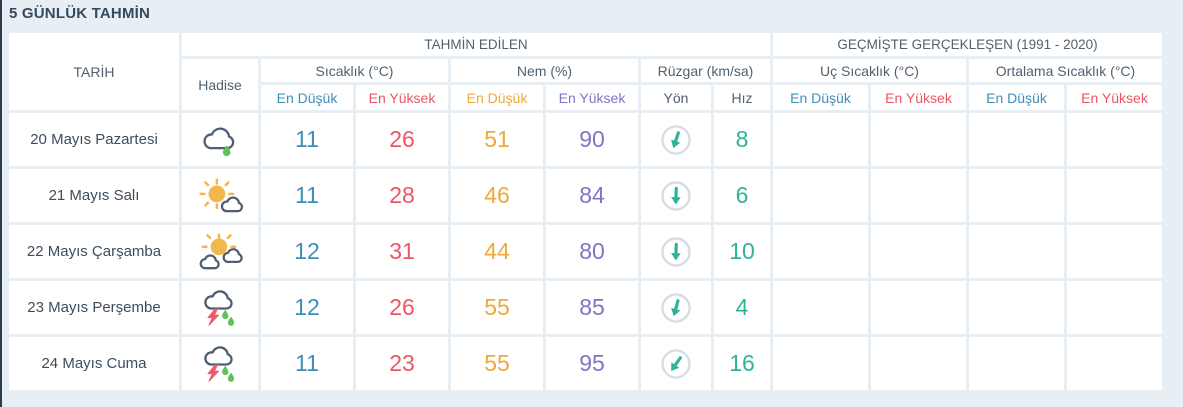 This screenshot has width=1183, height=407. Describe the element at coordinates (592, 139) in the screenshot. I see `humidity-max-value: 90` at that location.